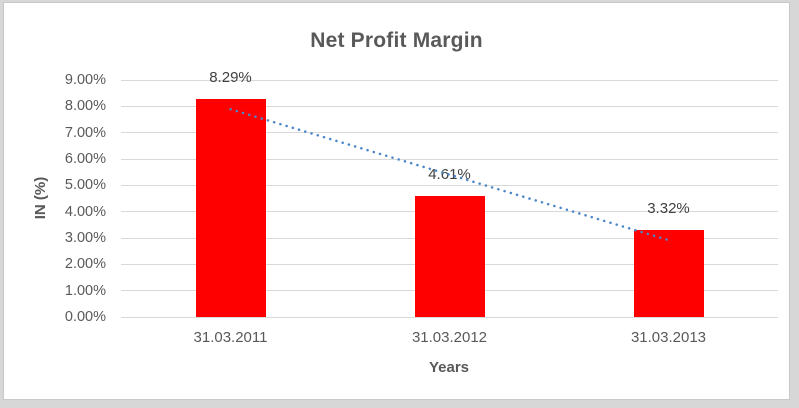 The height and width of the screenshot is (408, 799). Describe the element at coordinates (85, 290) in the screenshot. I see `y-tick-label: 1.00%` at that location.